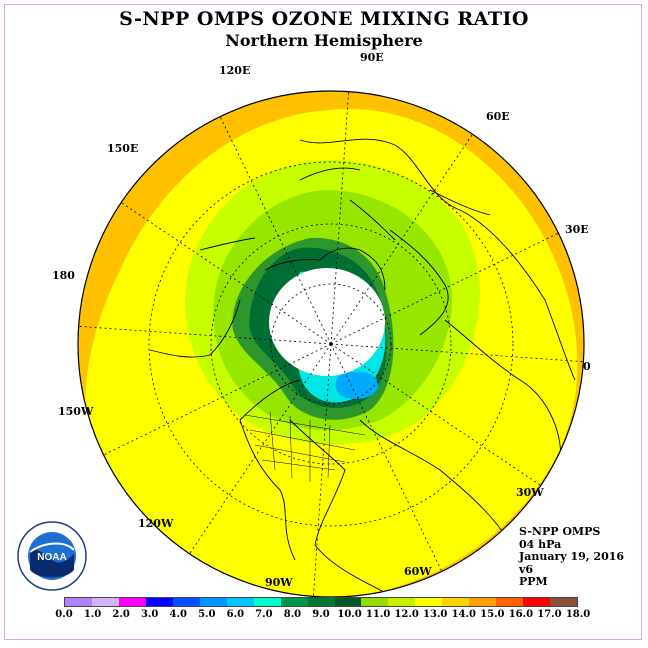 This screenshot has height=648, width=648. What do you see at coordinates (463, 614) in the screenshot?
I see `legend-tick-label: 14.0` at bounding box center [463, 614].